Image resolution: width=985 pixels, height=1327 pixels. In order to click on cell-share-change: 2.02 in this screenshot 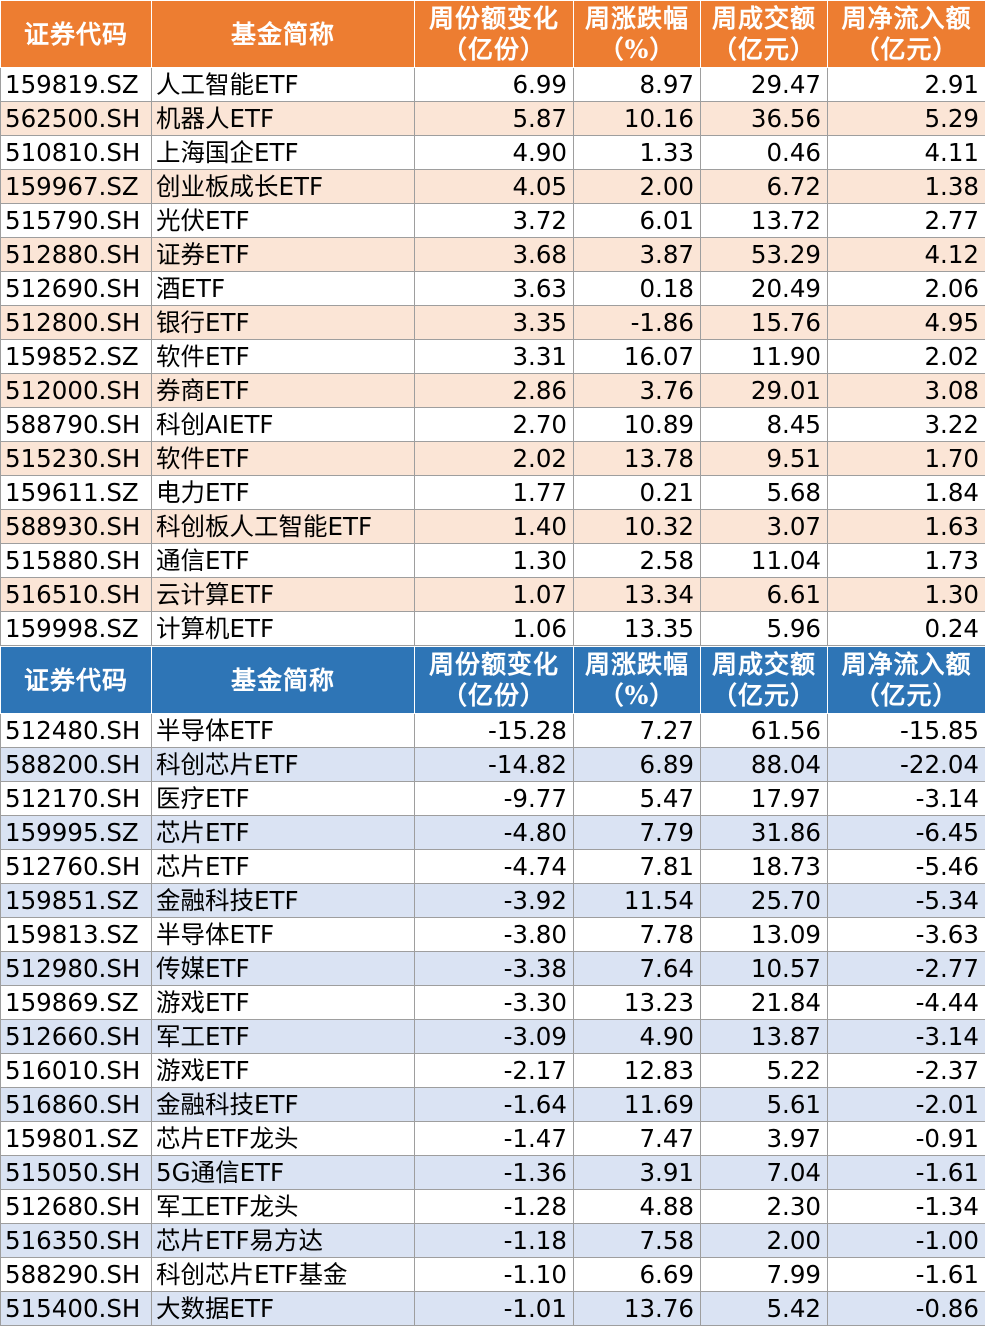, I will do `click(494, 458)`.